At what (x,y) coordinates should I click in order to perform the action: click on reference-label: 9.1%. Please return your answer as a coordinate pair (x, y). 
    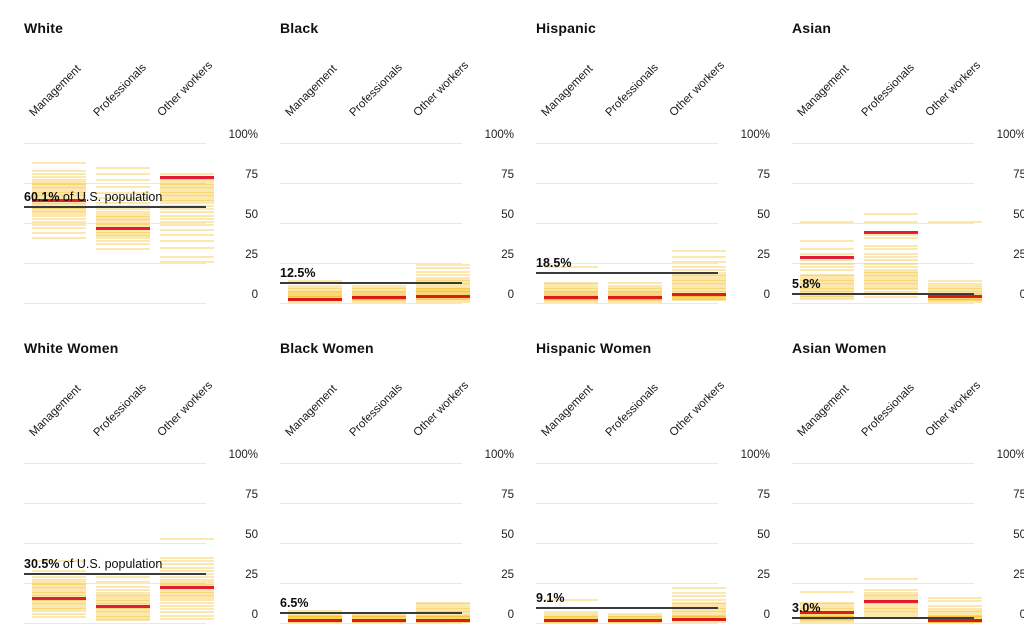
    Looking at the image, I should click on (550, 598).